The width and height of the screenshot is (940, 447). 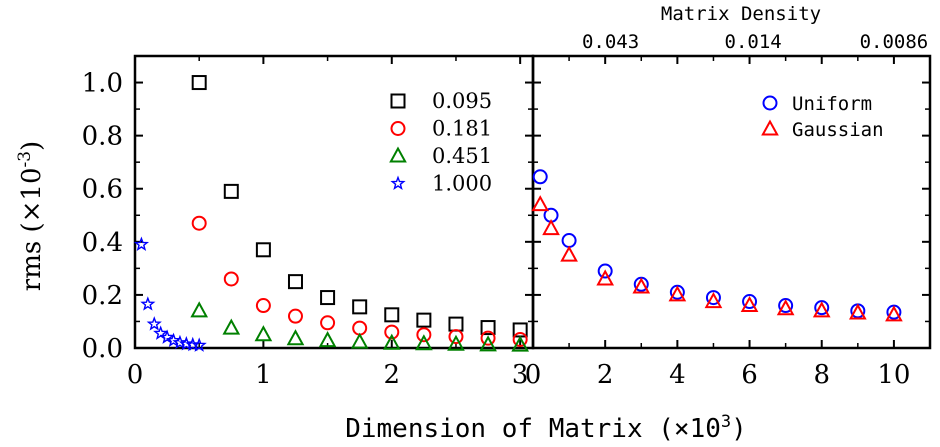 What do you see at coordinates (25, 159) in the screenshot?
I see `y-label-exponent: -3` at bounding box center [25, 159].